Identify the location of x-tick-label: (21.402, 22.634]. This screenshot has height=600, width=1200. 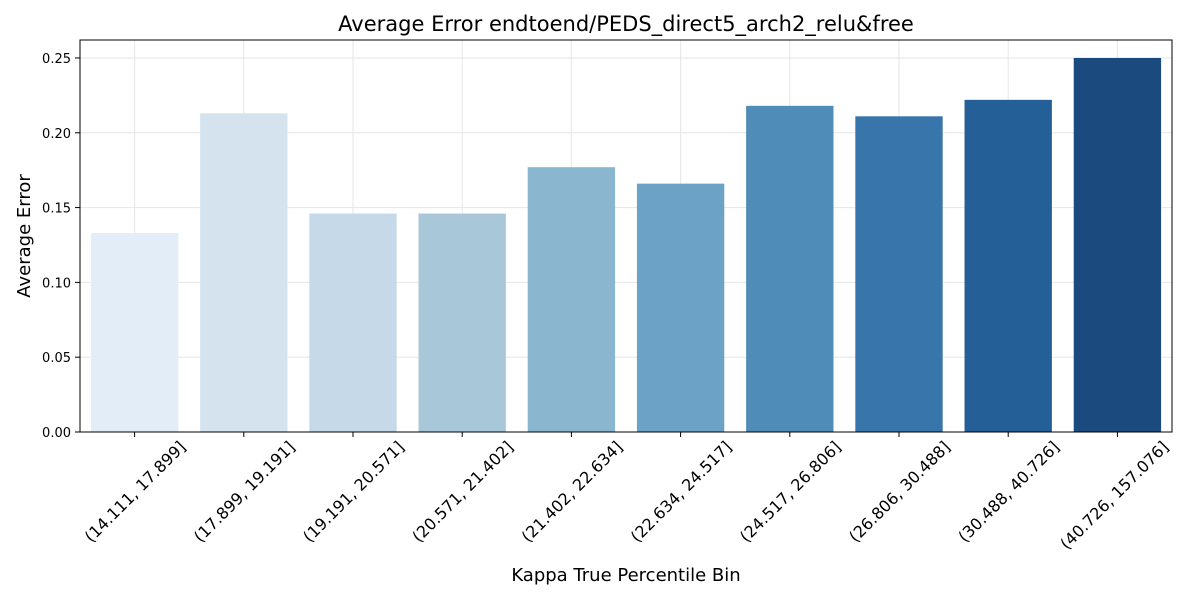
(572, 491).